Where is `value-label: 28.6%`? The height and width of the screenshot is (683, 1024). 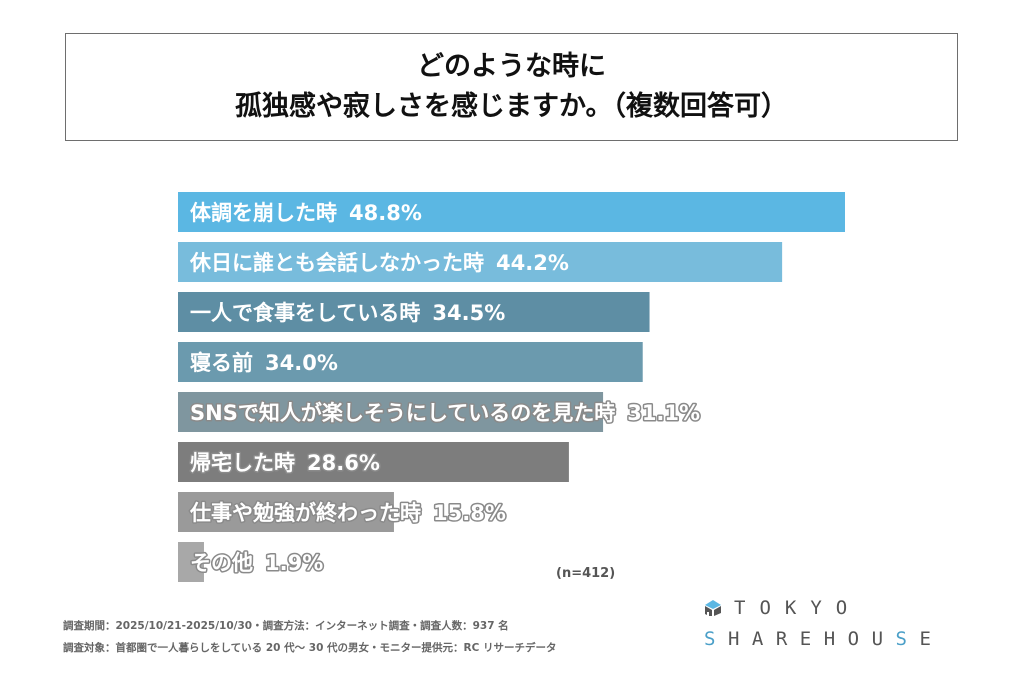 value-label: 28.6% is located at coordinates (343, 463).